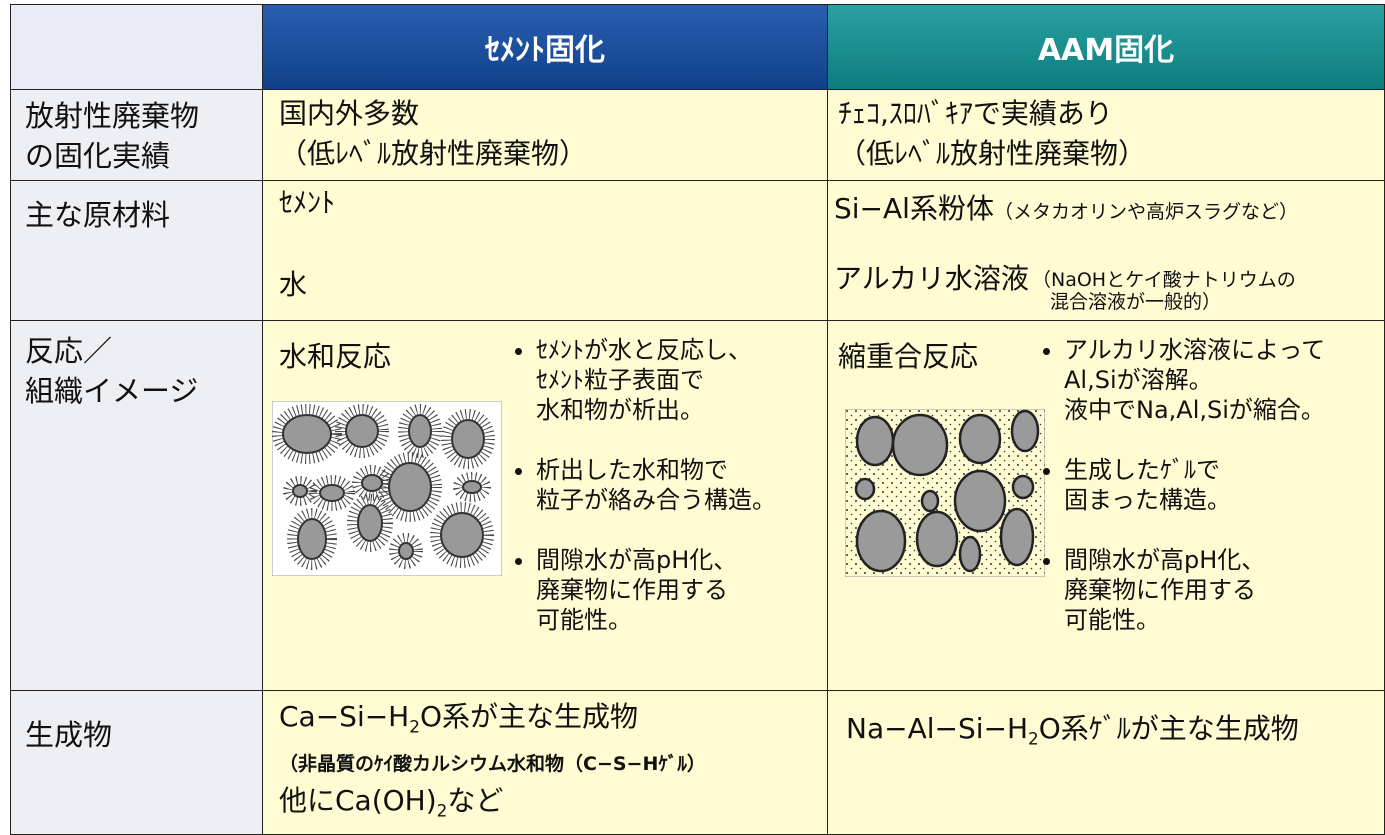  I want to click on text-line: Na−Al−Si−H2O系ｹﾞﾙが主な生成物, so click(1072, 734).